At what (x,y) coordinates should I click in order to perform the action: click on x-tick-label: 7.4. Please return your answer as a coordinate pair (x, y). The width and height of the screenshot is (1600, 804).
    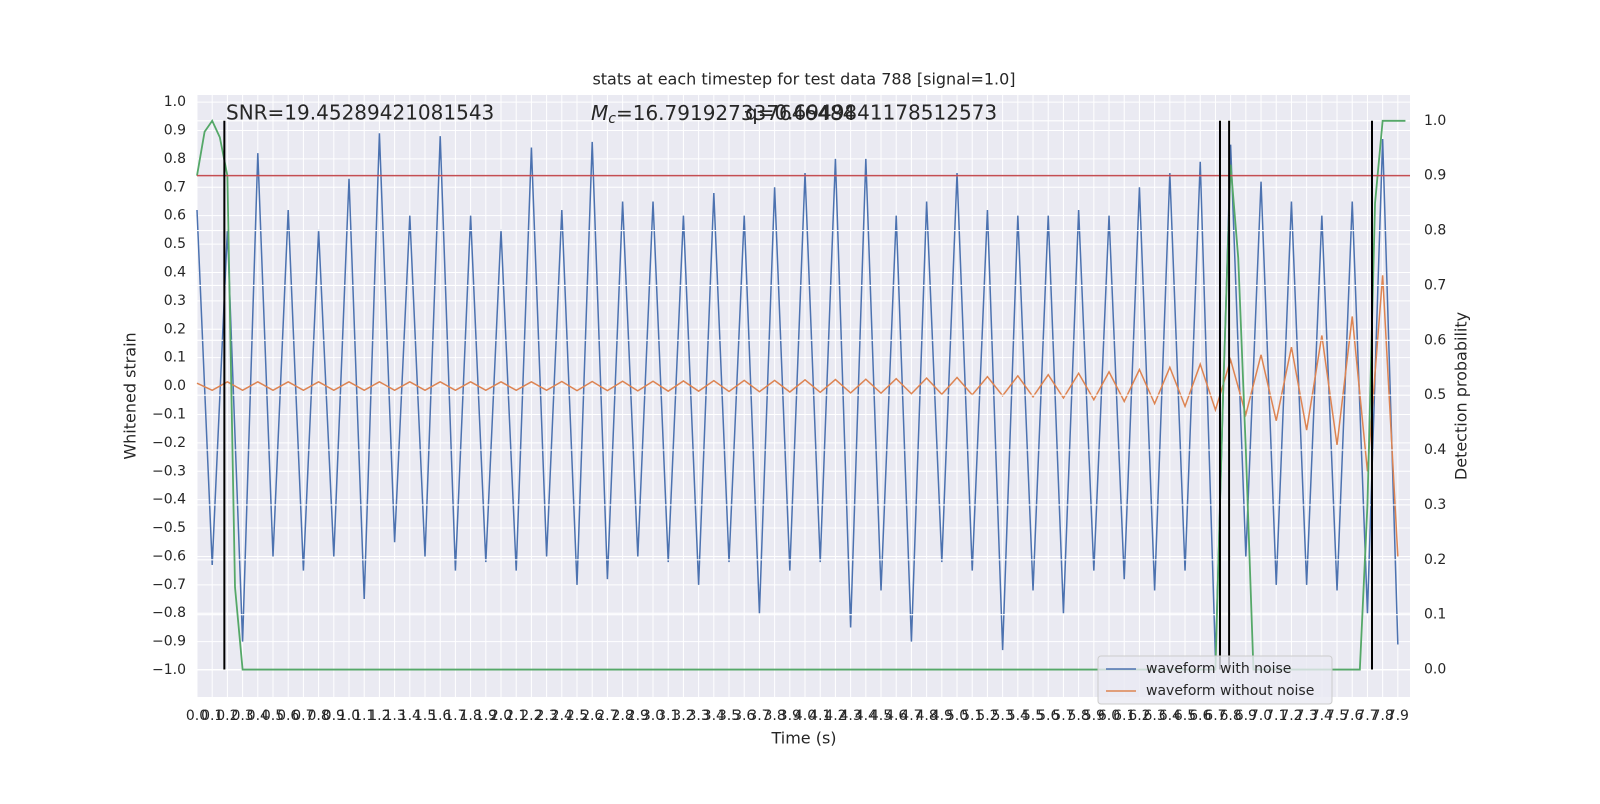
    Looking at the image, I should click on (1322, 716).